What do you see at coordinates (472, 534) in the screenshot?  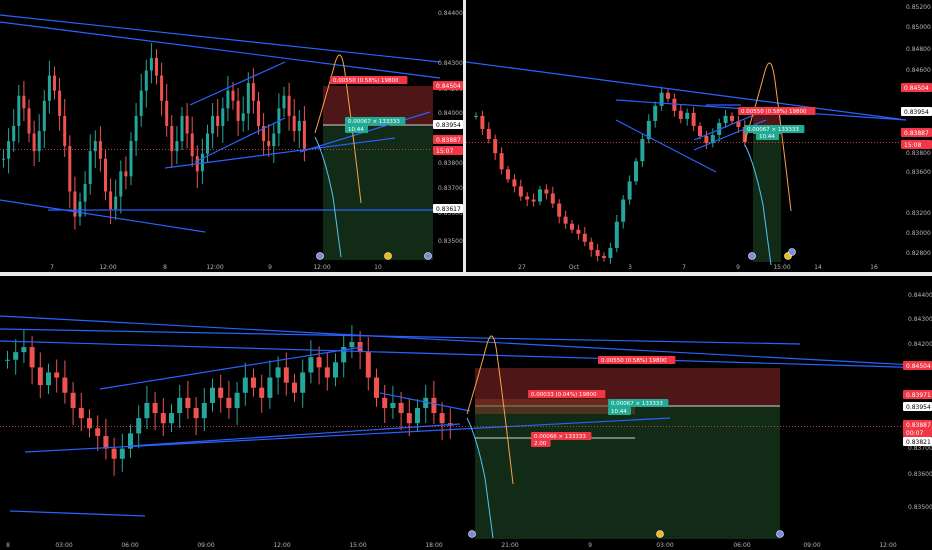 I see `flag-icon` at bounding box center [472, 534].